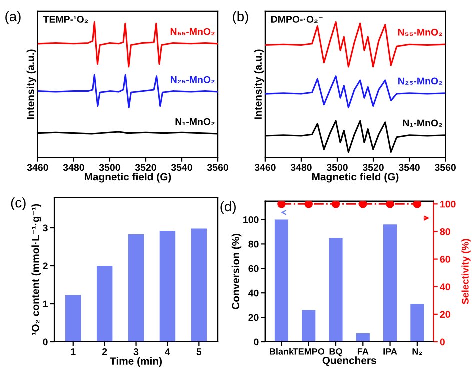  What do you see at coordinates (448, 204) in the screenshot?
I see `y2-tick-label: 100` at bounding box center [448, 204].